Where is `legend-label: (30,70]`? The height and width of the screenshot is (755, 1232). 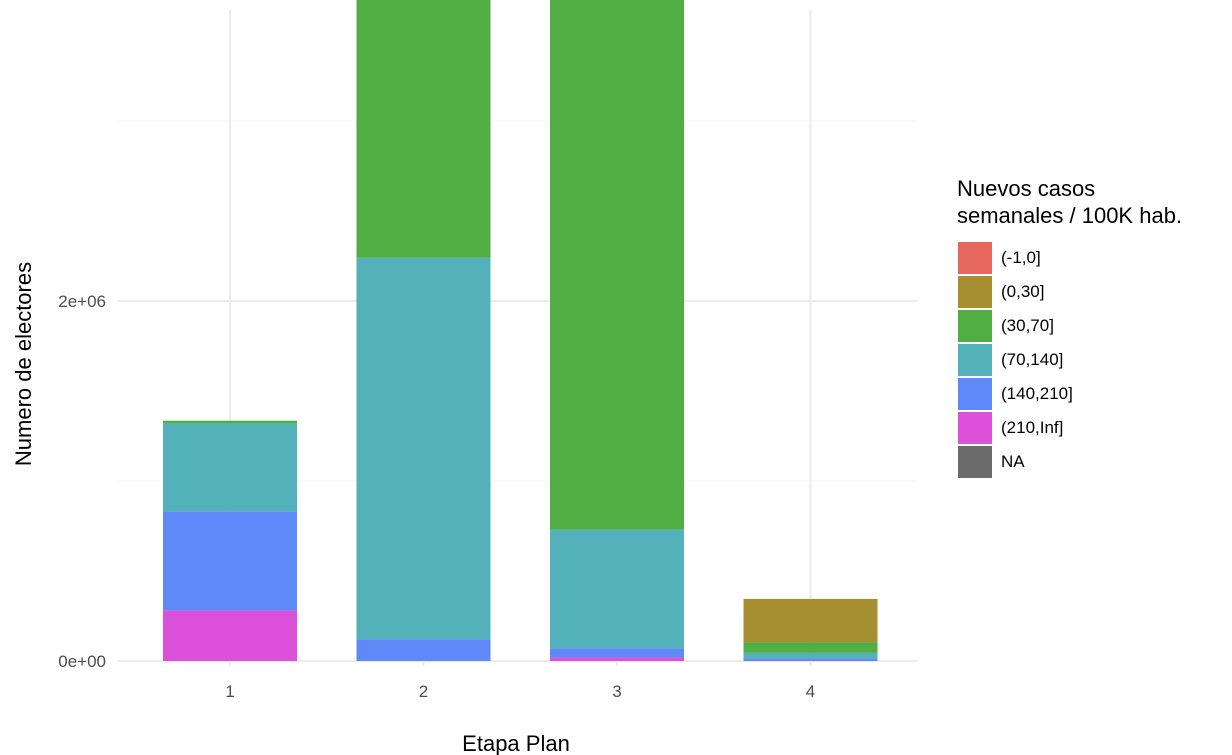
legend-label: (30,70] is located at coordinates (1027, 325).